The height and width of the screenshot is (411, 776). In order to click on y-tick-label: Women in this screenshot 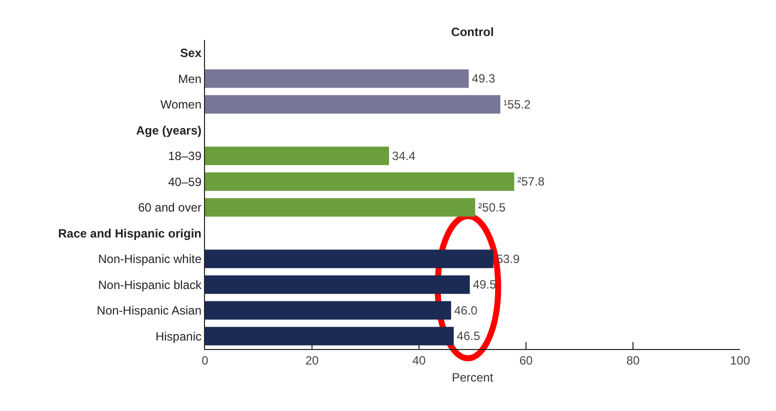, I will do `click(181, 105)`.